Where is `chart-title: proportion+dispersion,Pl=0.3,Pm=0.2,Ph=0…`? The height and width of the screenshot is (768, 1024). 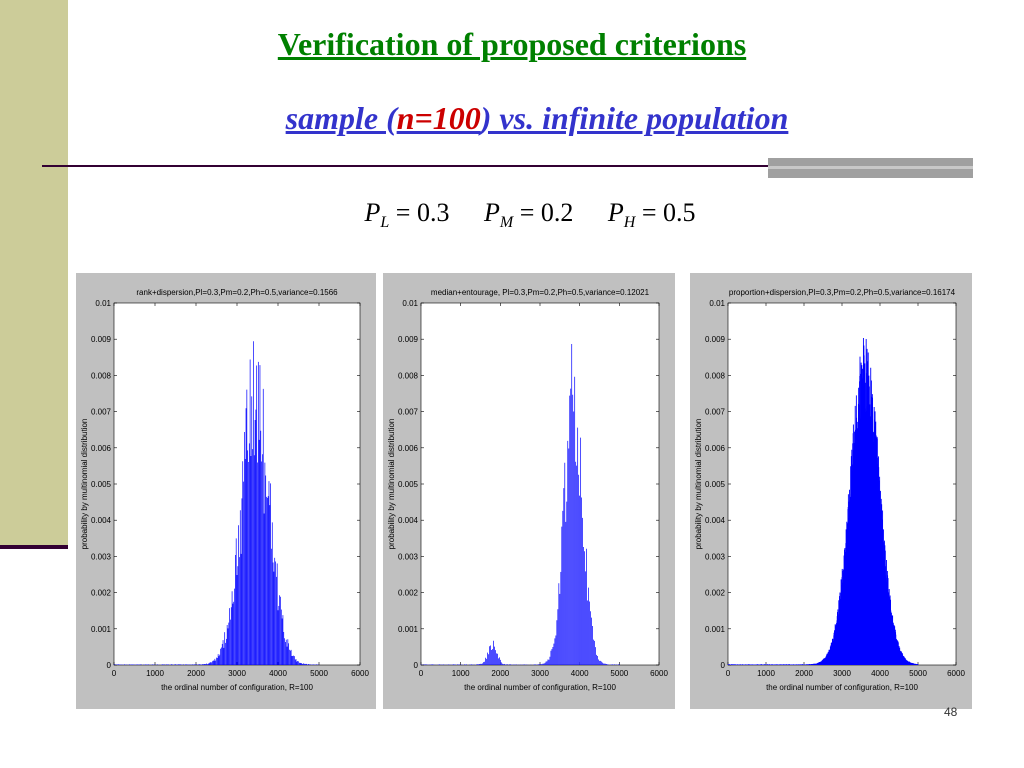
chart-title: proportion+dispersion,Pl=0.3,Pm=0.2,Ph=0… is located at coordinates (842, 292).